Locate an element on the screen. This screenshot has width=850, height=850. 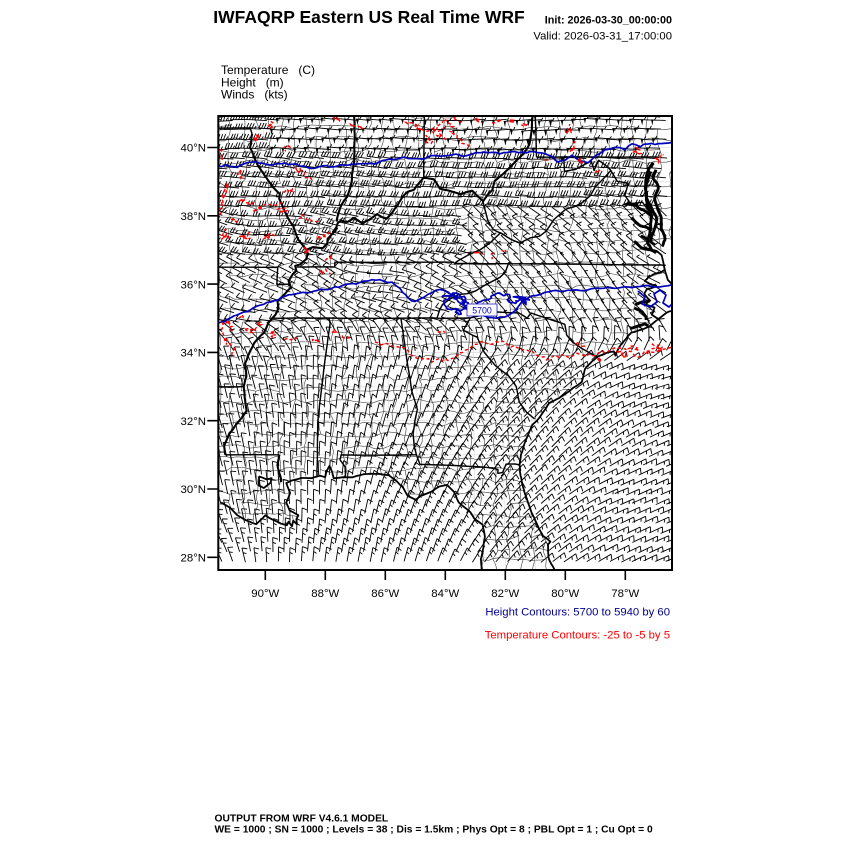
svg-text: 90°W is located at coordinates (265, 594).